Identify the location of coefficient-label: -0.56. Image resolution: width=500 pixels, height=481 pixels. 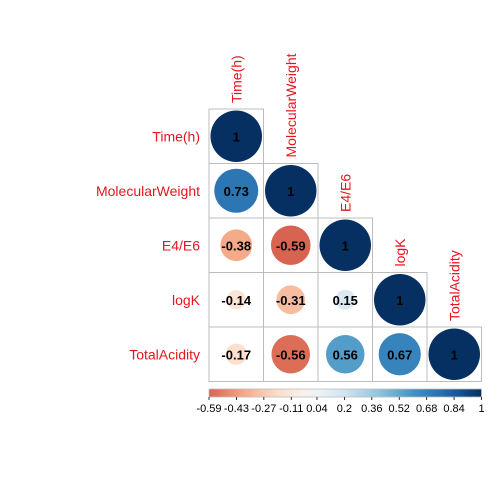
(291, 354).